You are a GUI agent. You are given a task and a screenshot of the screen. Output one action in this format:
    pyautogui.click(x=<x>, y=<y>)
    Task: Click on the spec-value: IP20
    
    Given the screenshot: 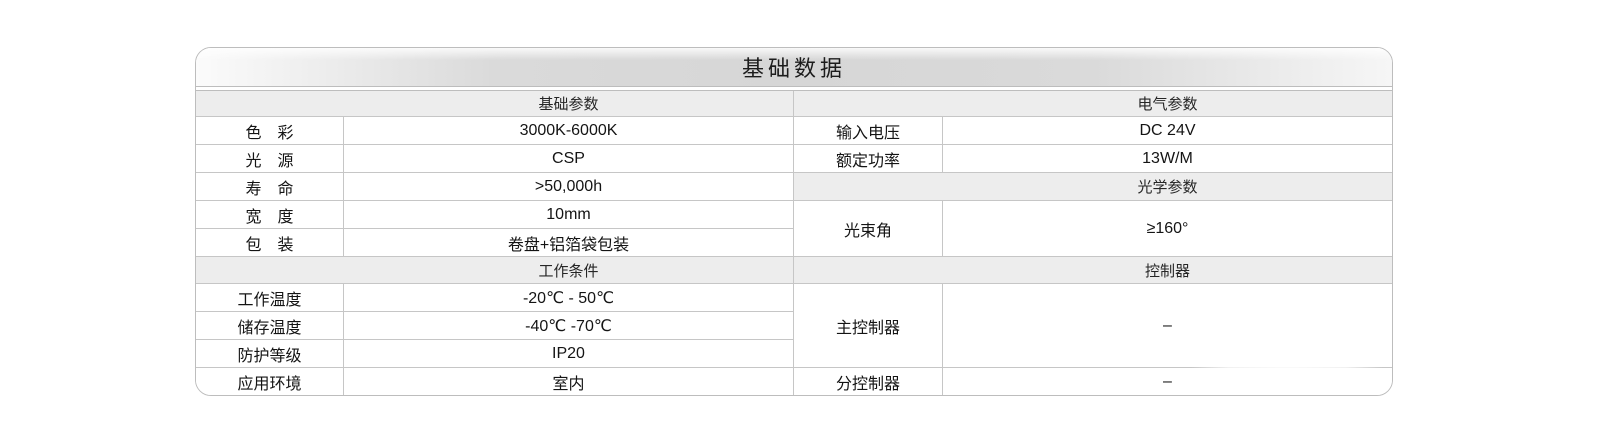 What is the action you would take?
    pyautogui.click(x=569, y=354)
    